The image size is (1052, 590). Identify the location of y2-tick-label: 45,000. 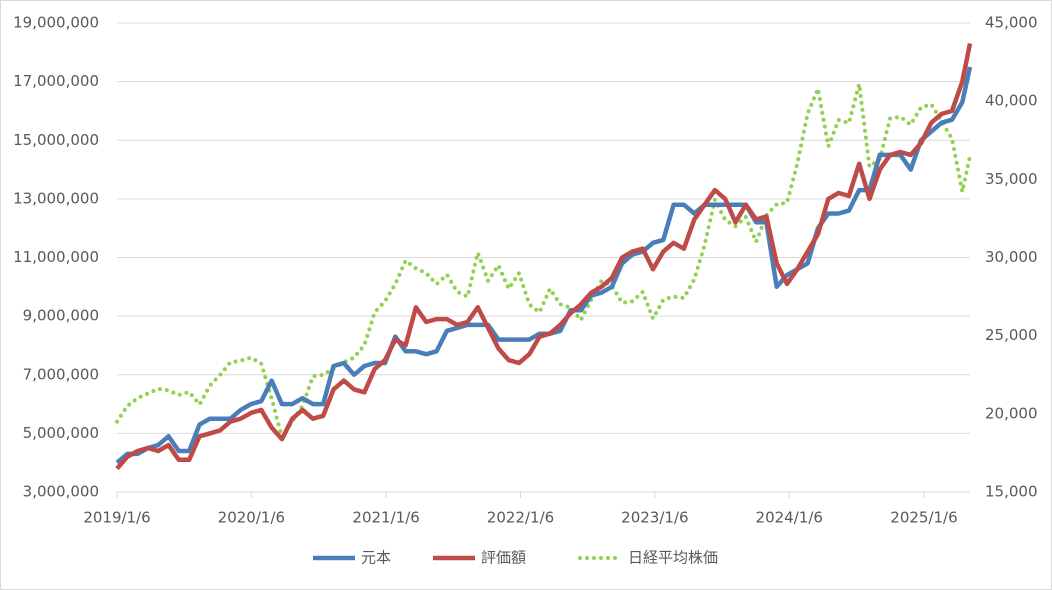
(1011, 23).